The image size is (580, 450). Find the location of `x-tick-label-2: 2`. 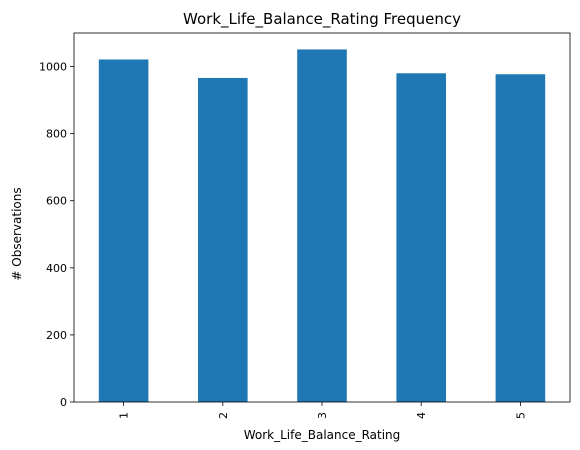

x-tick-label-2: 2 is located at coordinates (223, 415).